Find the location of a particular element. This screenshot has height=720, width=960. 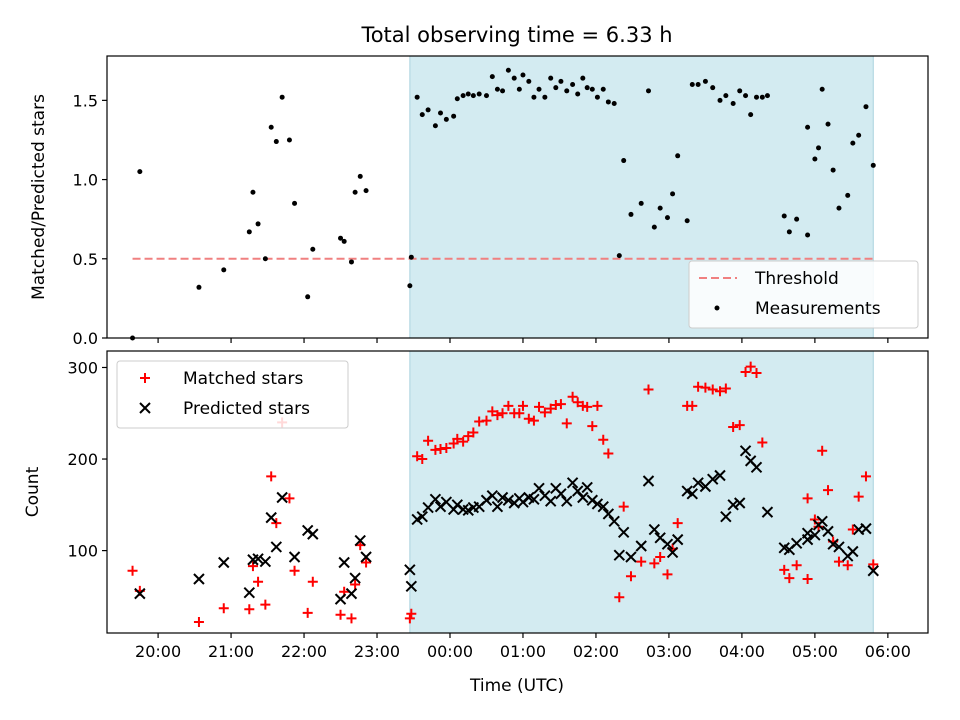

x-tick-label: 02:00 is located at coordinates (596, 651).